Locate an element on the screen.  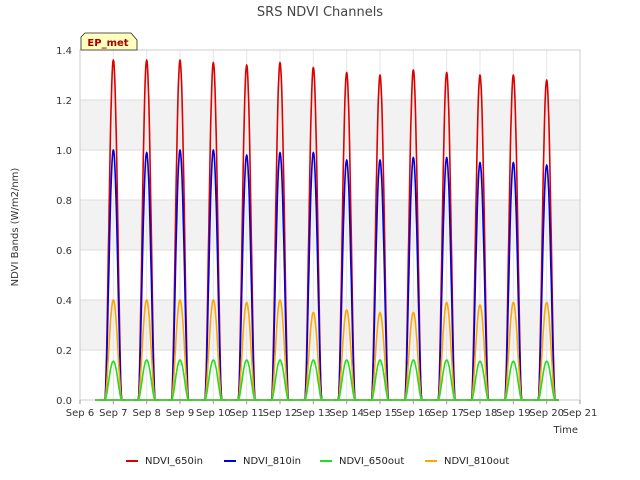
x-tick-label: Sep 15 is located at coordinates (380, 413).